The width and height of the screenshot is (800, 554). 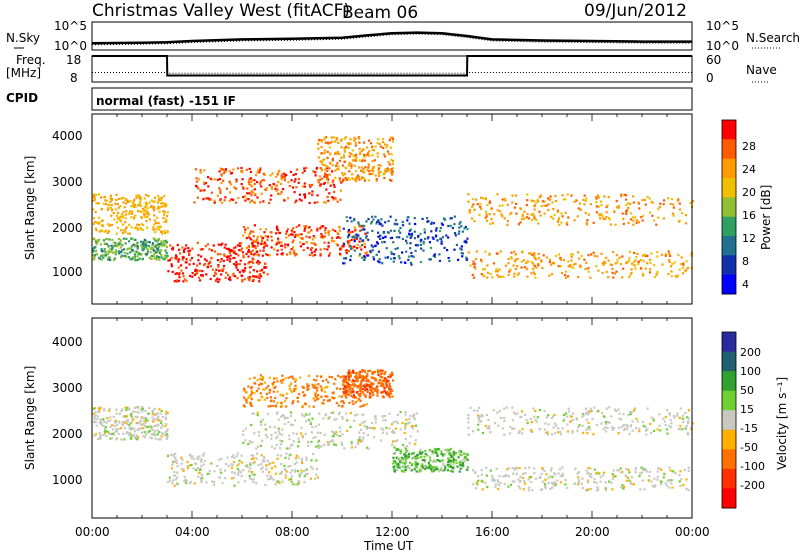 I want to click on power-ytick-2000: 2000, so click(x=67, y=228).